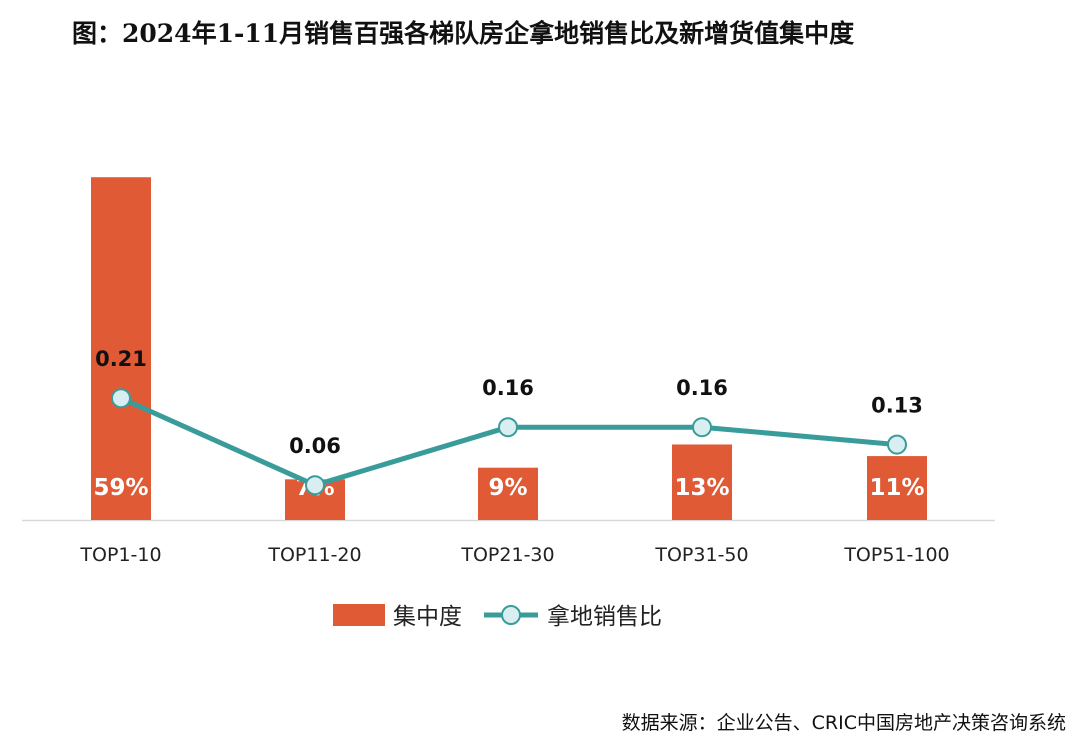 The height and width of the screenshot is (753, 1080). I want to click on bar-label: 13%, so click(701, 488).